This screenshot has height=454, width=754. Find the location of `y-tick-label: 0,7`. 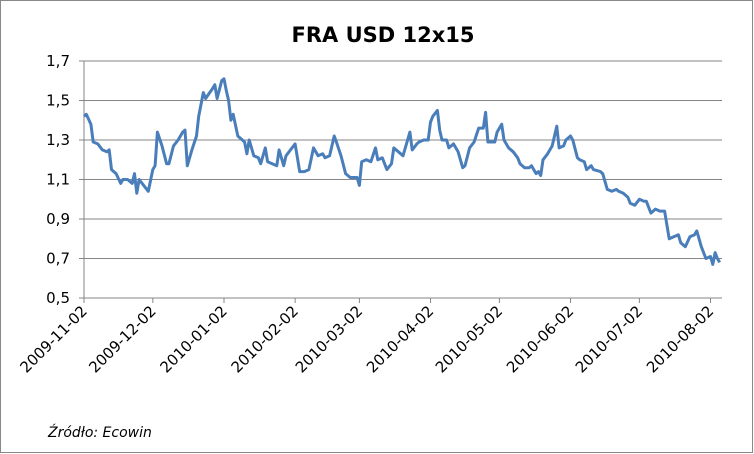

y-tick-label: 0,7 is located at coordinates (58, 259).